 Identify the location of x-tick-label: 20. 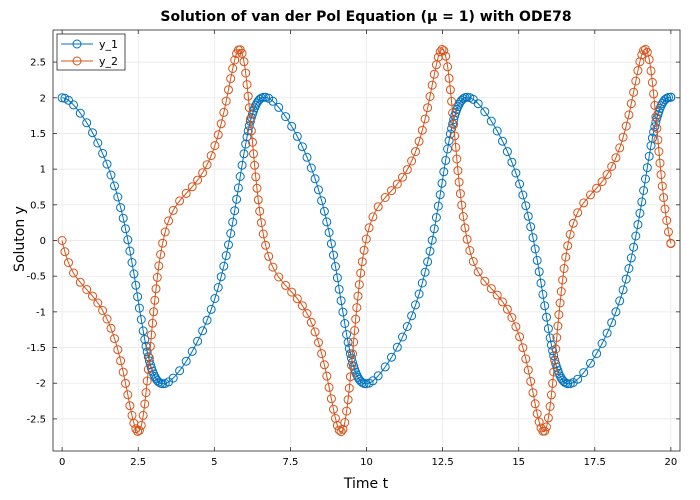
(671, 462).